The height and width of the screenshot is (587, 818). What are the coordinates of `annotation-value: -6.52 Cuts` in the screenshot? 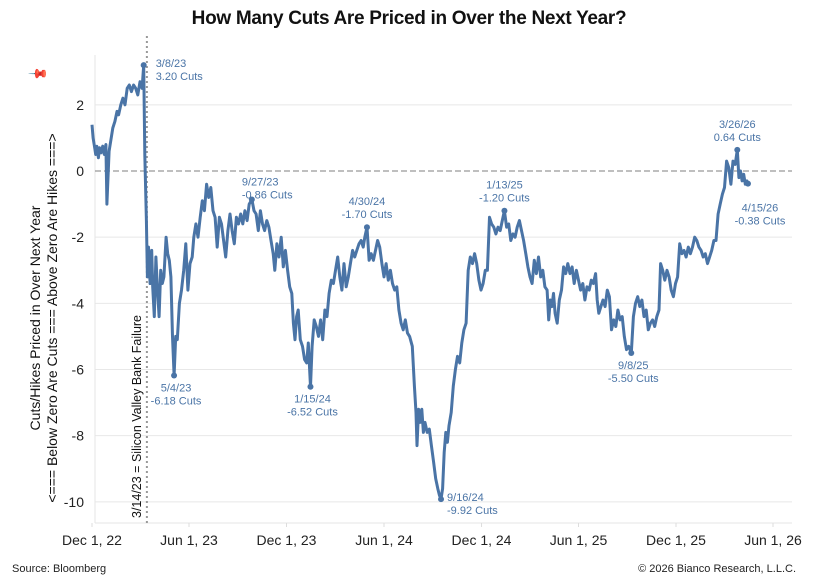 It's located at (312, 413).